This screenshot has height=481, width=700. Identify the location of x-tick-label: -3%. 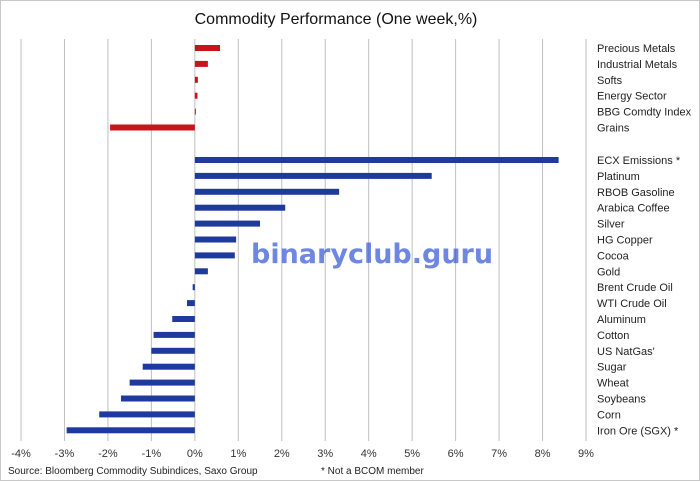
(65, 454).